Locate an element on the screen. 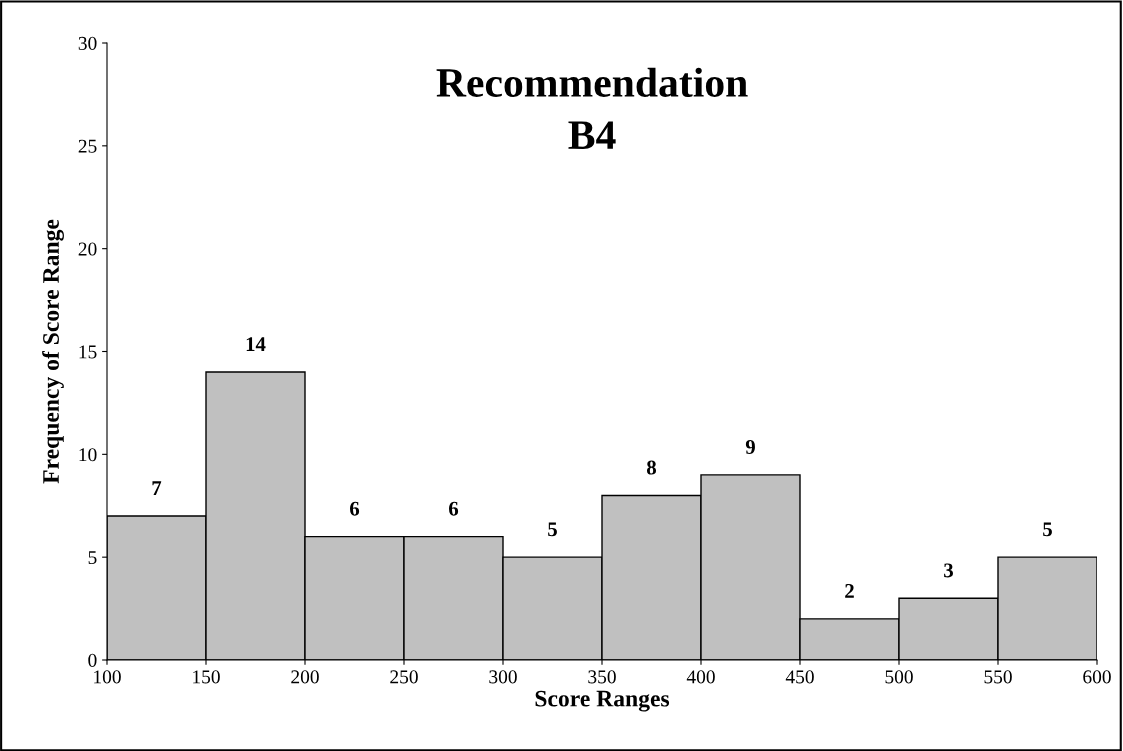  x-tick-label: 450 is located at coordinates (799, 677).